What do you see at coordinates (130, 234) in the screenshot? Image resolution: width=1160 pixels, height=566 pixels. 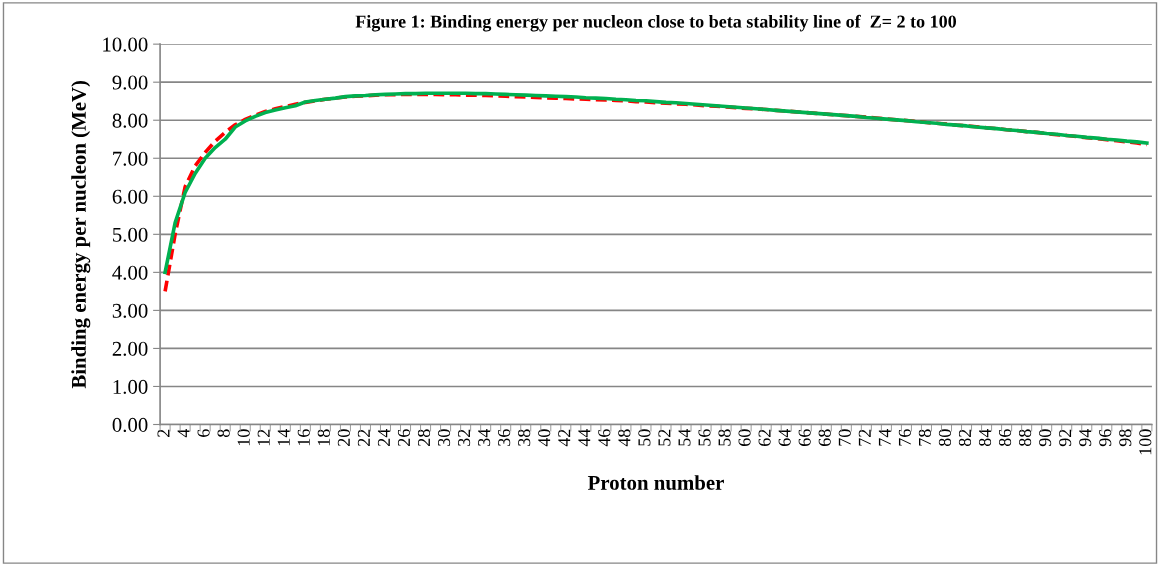 I see `y-tick-label: 5.00` at bounding box center [130, 234].